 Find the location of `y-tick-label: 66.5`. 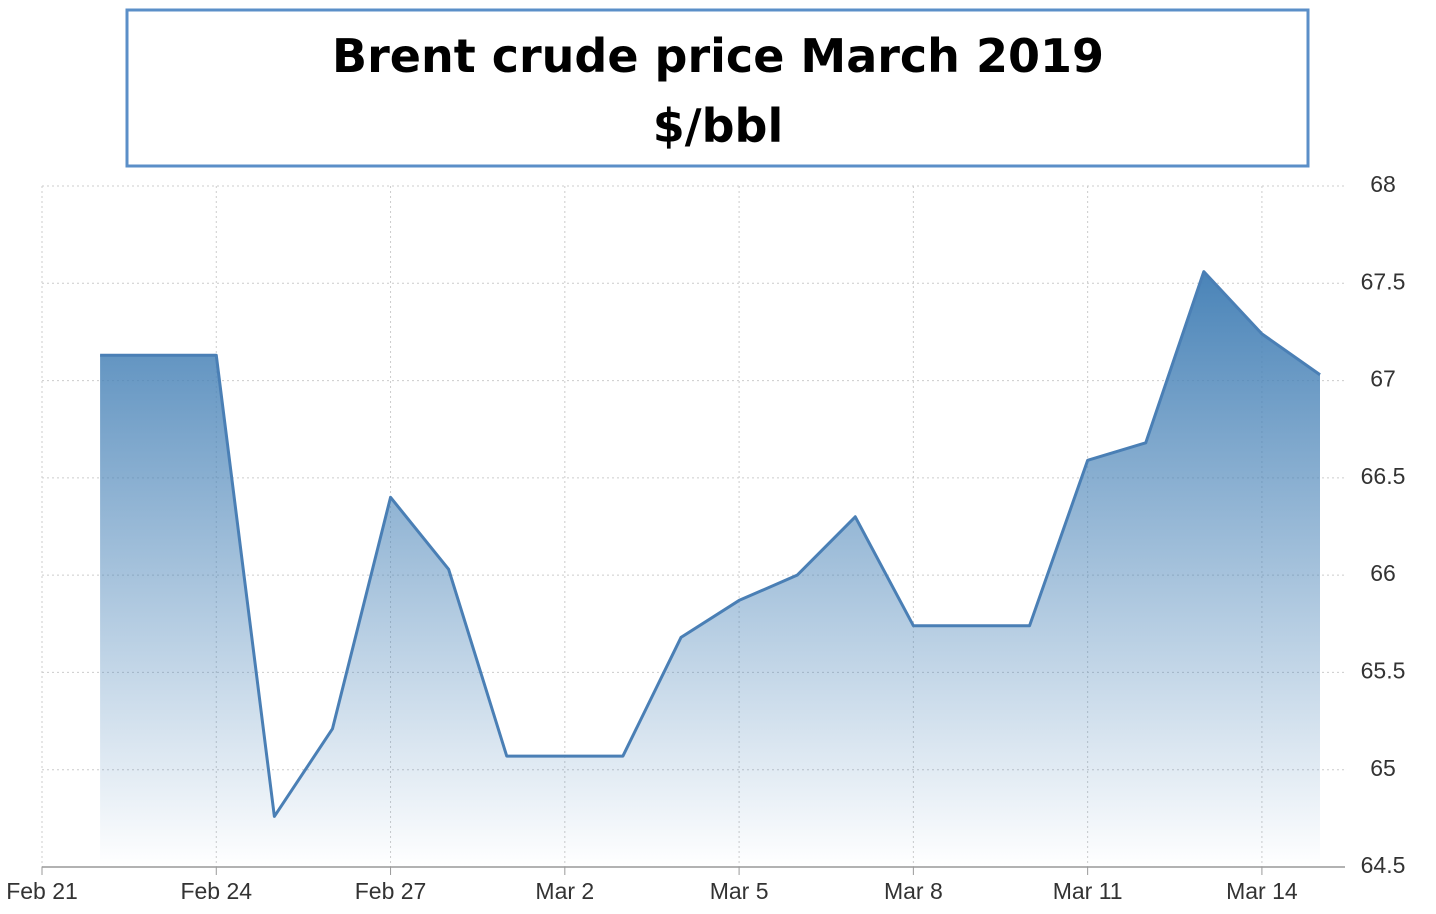

y-tick-label: 66.5 is located at coordinates (1383, 476).